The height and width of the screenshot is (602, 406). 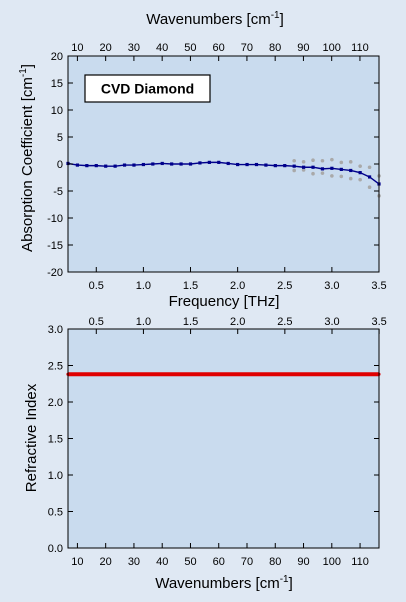 I want to click on bottom-x-tick-label: 100, so click(x=332, y=562).